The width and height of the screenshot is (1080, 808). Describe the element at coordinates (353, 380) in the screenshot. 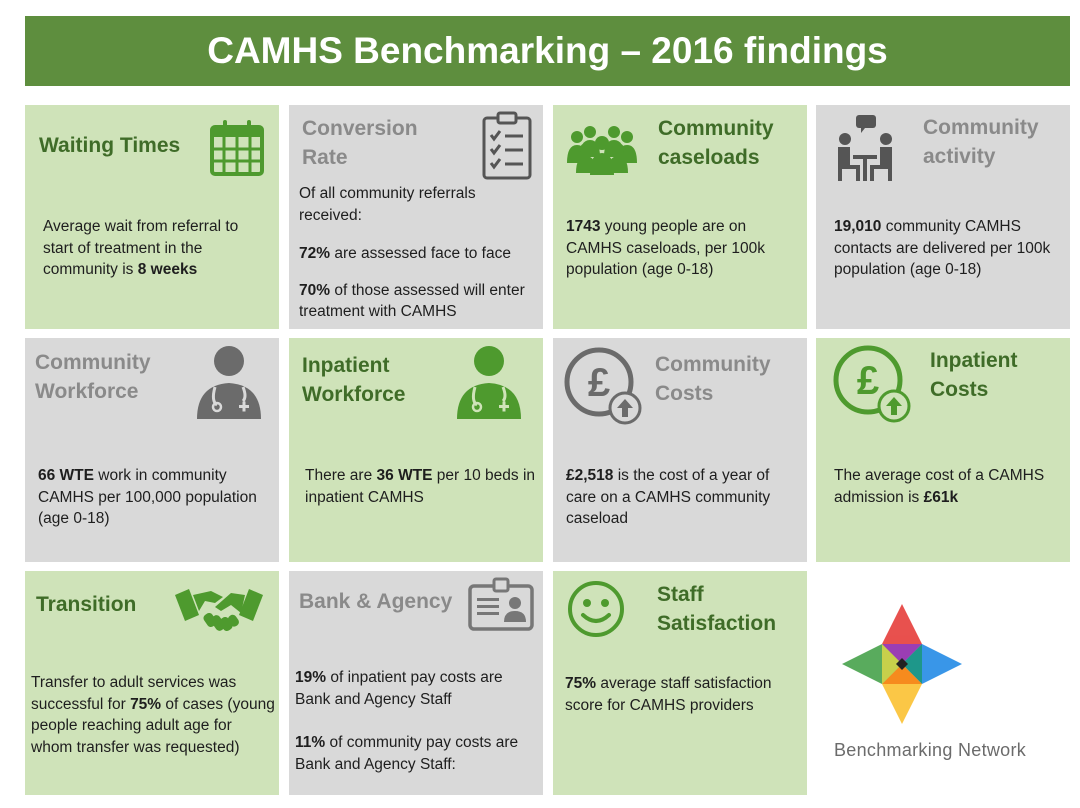

I see `card-title: Inpatient Workforce` at that location.